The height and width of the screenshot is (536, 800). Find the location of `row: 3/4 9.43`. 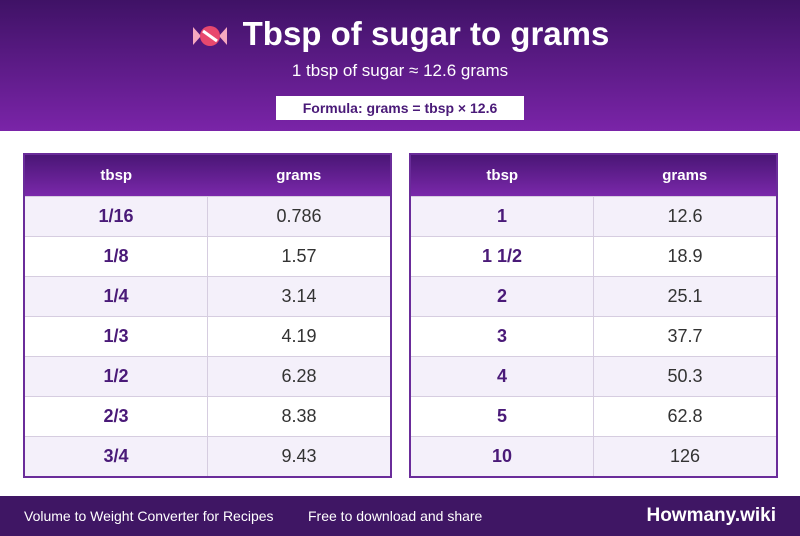

row: 3/4 9.43 is located at coordinates (207, 457).